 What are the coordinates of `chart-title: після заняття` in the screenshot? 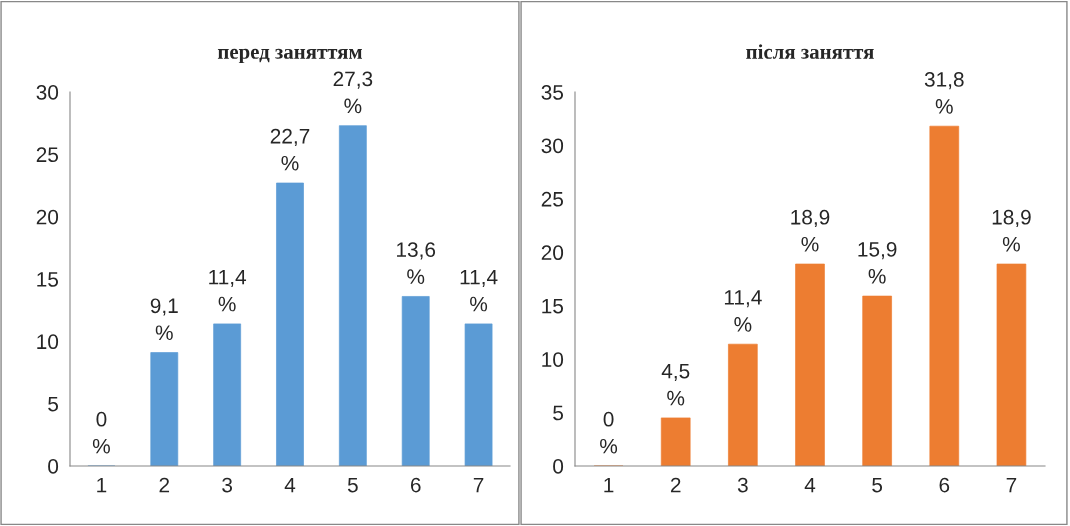 It's located at (810, 51).